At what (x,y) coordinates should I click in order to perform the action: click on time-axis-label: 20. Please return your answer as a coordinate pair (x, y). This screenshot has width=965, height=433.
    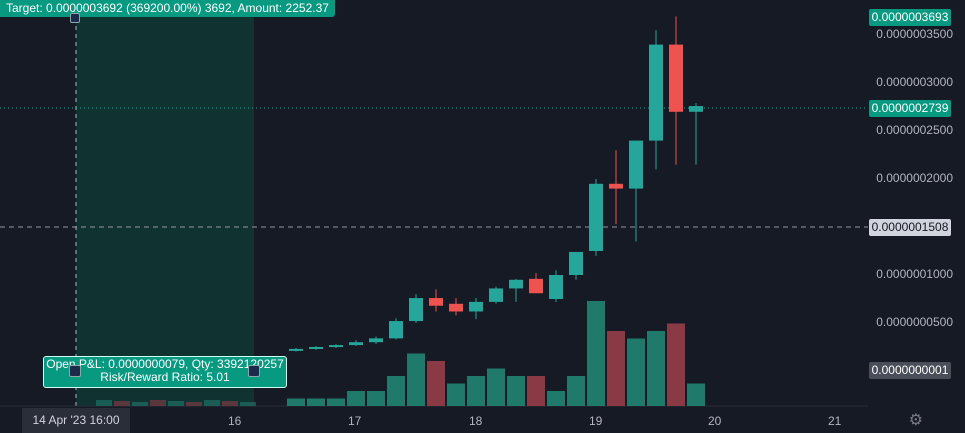
    Looking at the image, I should click on (715, 421).